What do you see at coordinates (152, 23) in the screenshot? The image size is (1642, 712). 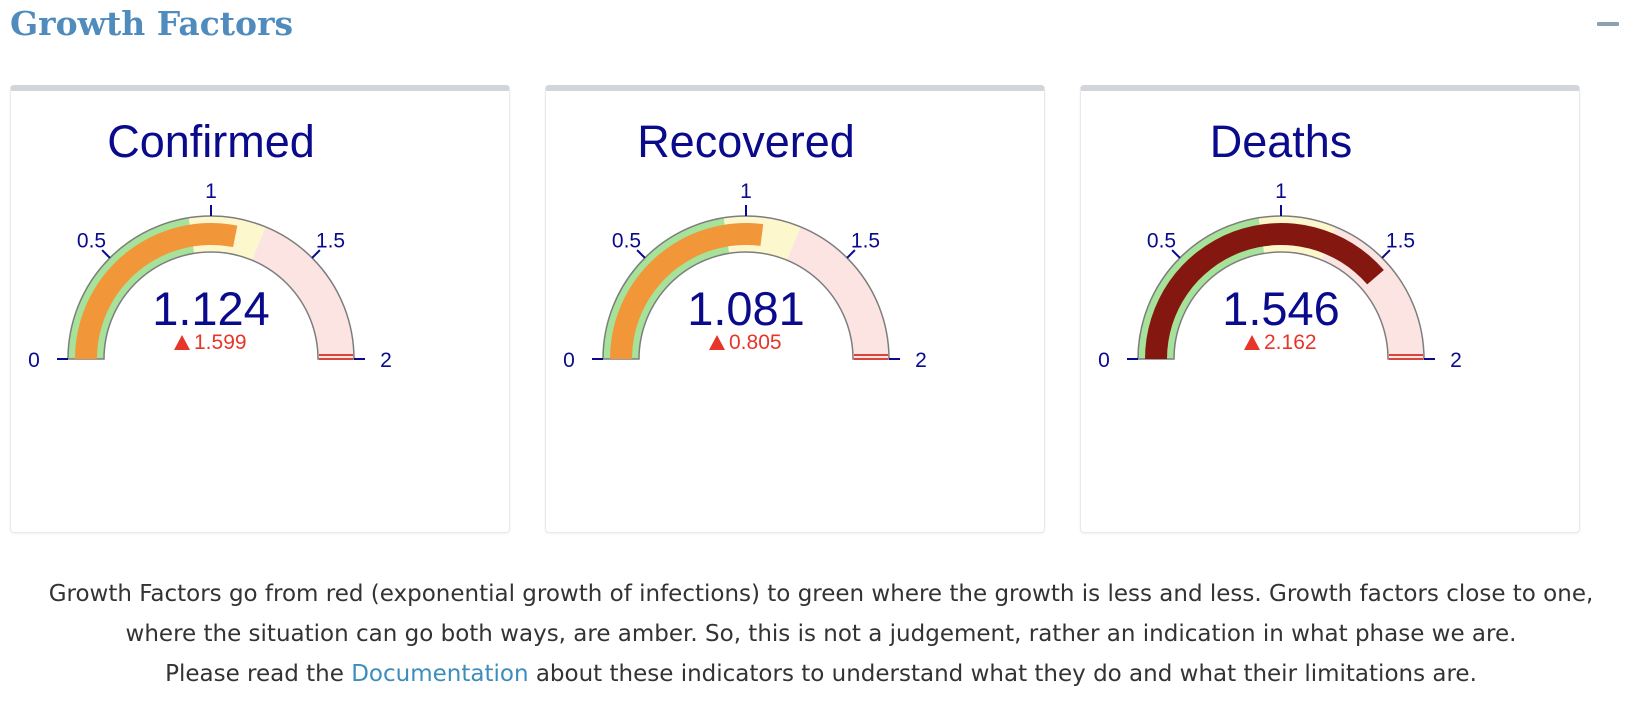 I see `section-title: Growth Factors` at bounding box center [152, 23].